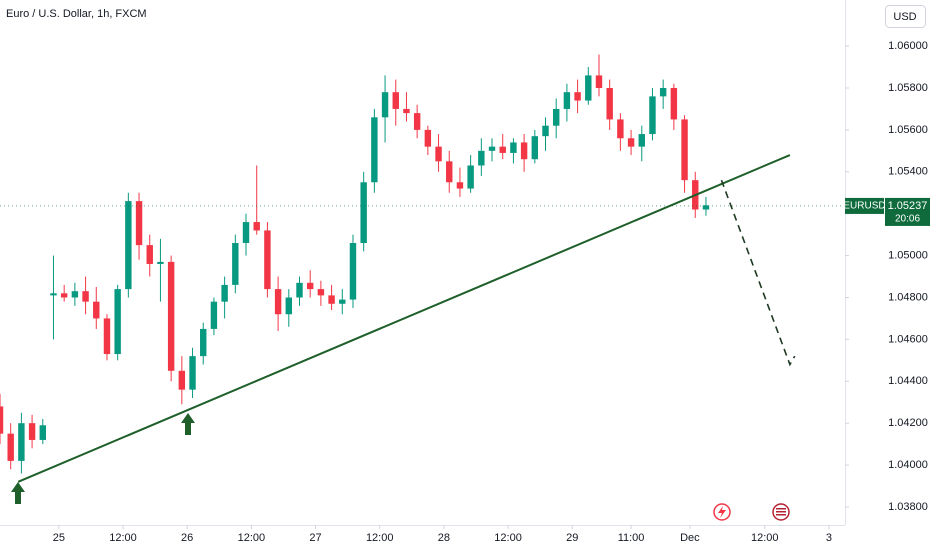 The image size is (932, 550). I want to click on symbol-badge, so click(864, 205).